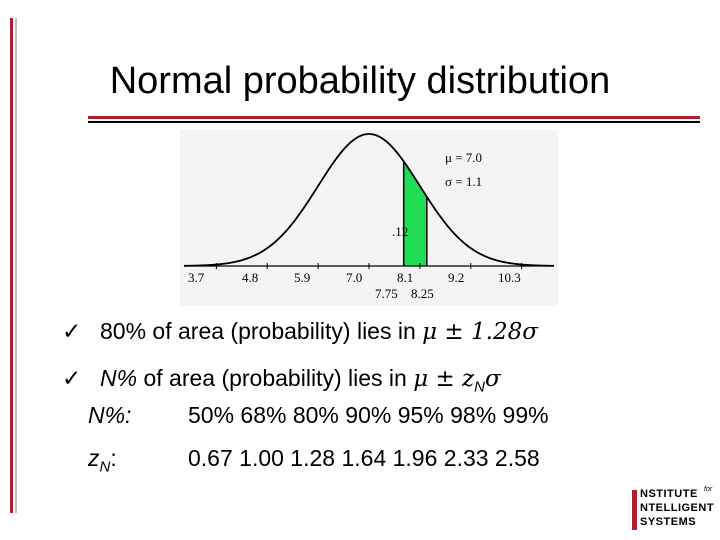 The width and height of the screenshot is (720, 540). I want to click on bullet-2: N% of area (probability) lies in μ ± zNσ, so click(300, 380).